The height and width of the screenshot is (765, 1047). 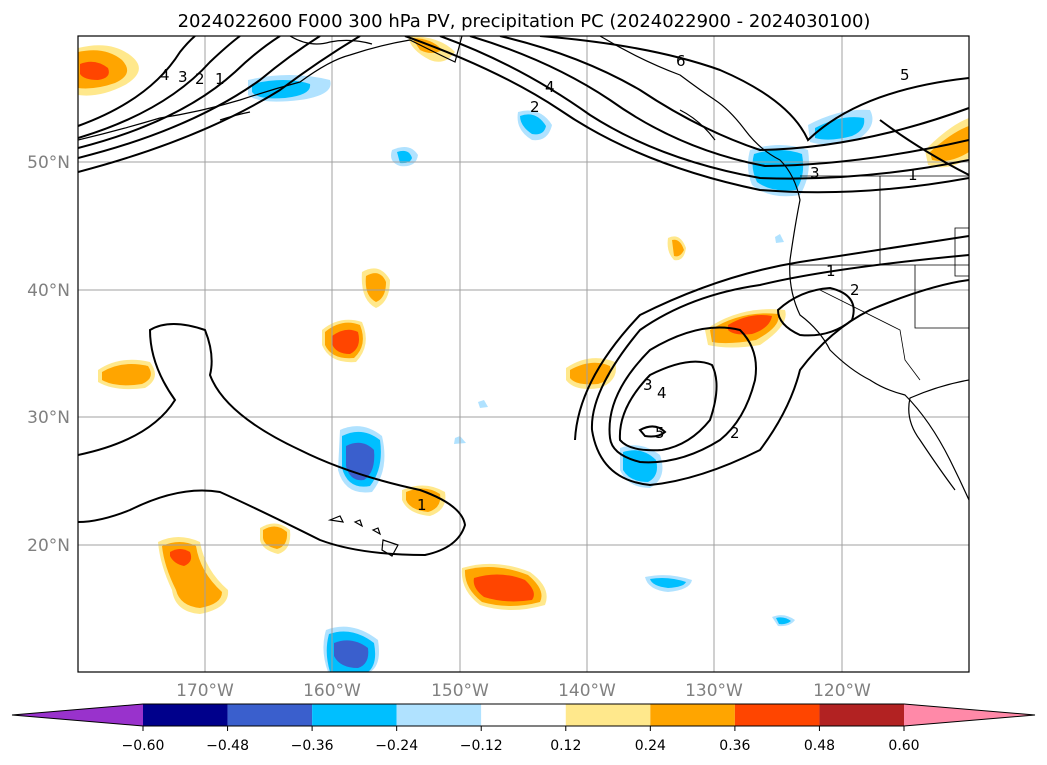 I want to click on lon-label: 130°W, so click(x=714, y=691).